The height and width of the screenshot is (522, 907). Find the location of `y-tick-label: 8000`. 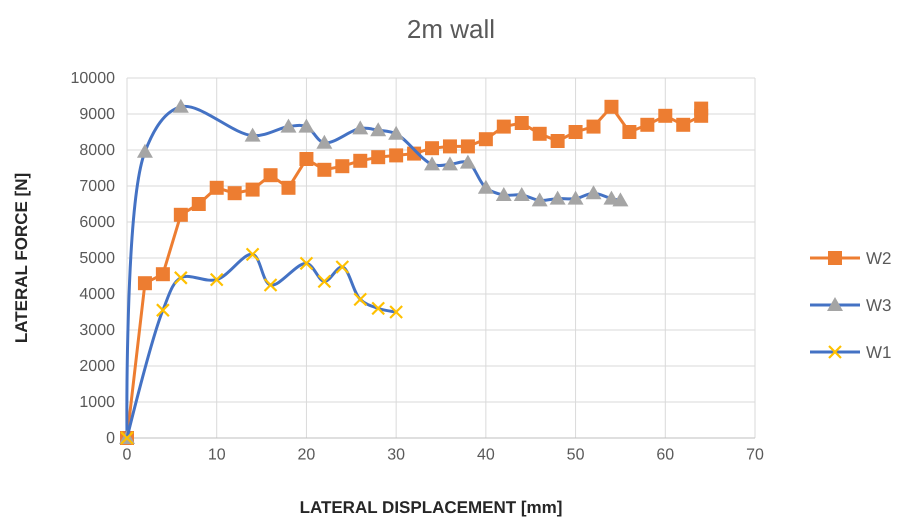

y-tick-label: 8000 is located at coordinates (97, 151).